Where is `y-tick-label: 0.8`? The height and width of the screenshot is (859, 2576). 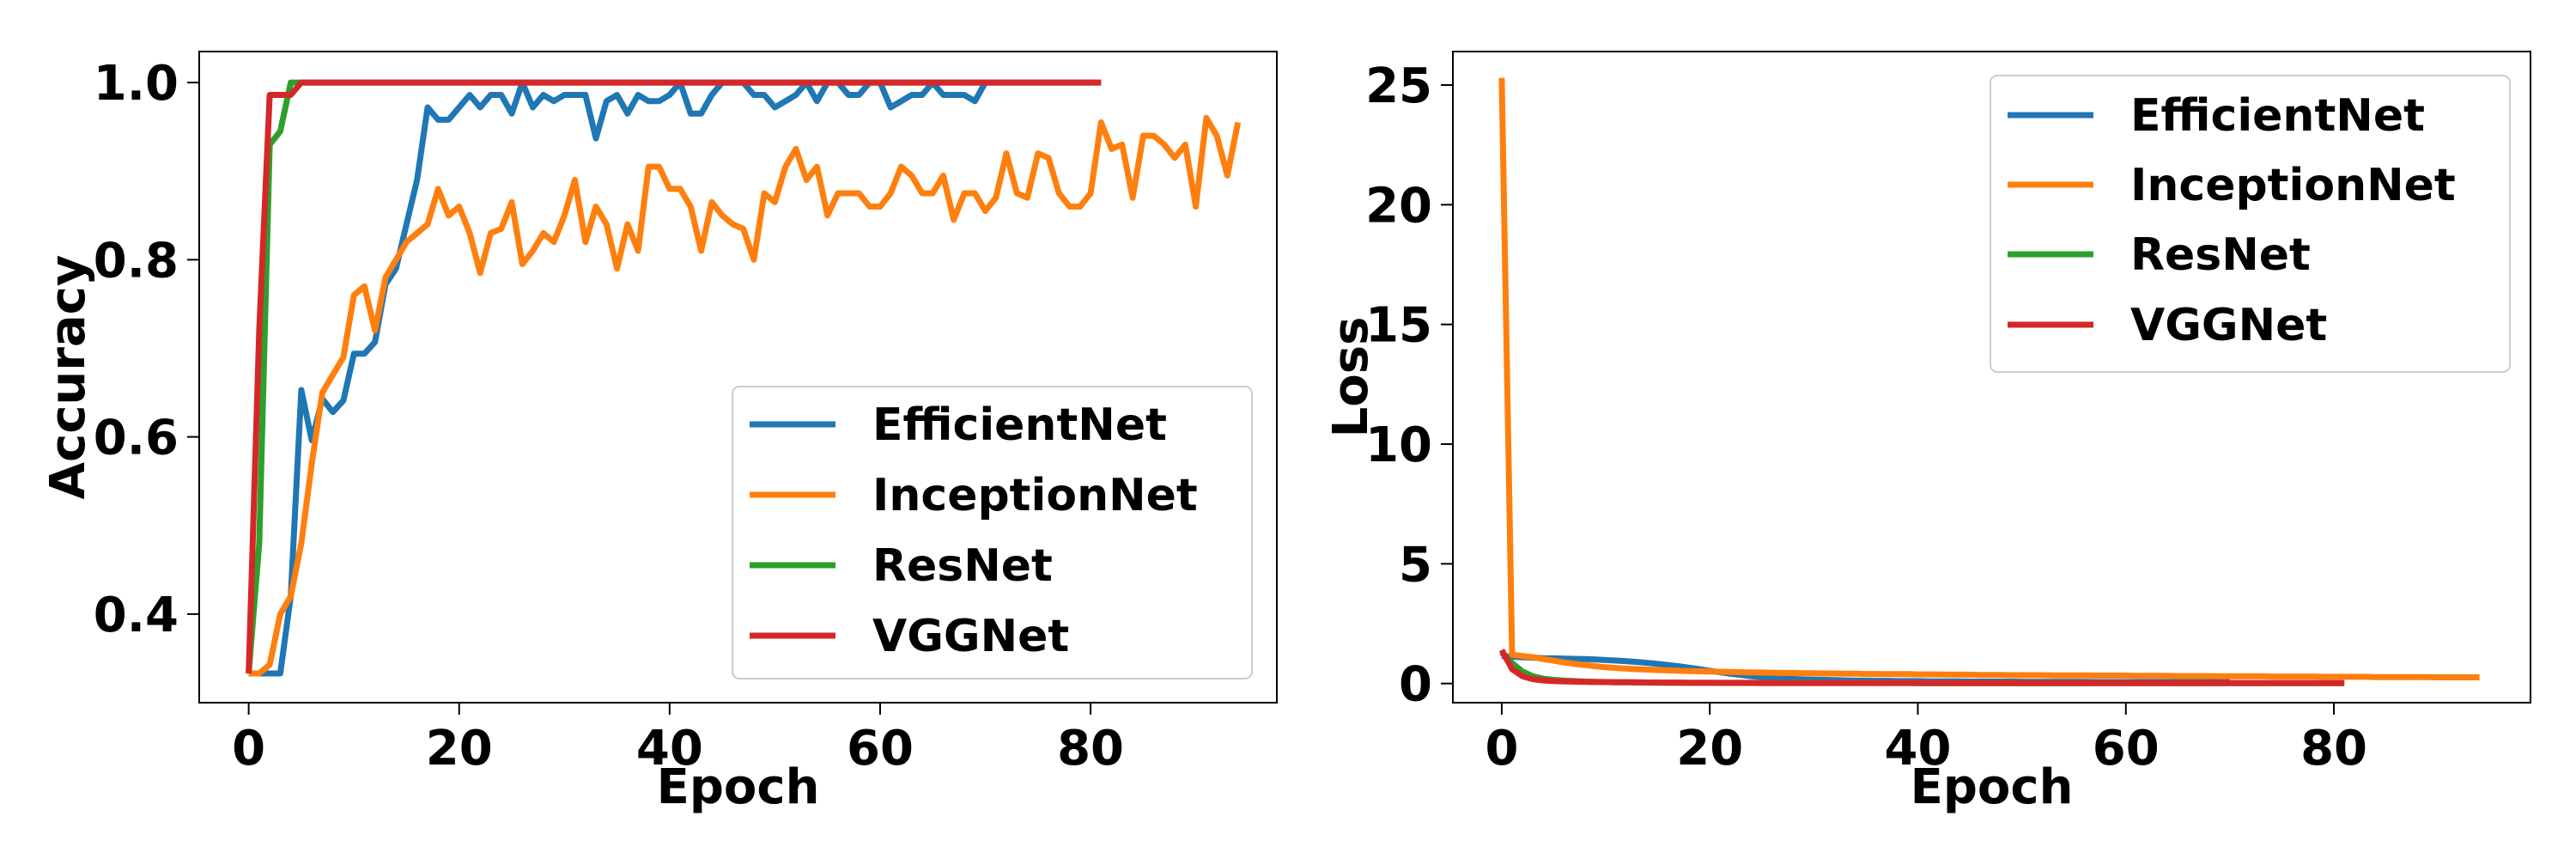
y-tick-label: 0.8 is located at coordinates (137, 261).